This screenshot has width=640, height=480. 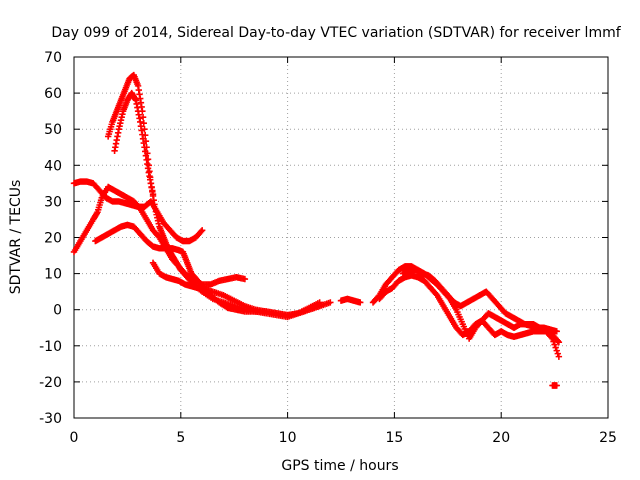 I want to click on x-tick-label: 10, so click(x=288, y=438).